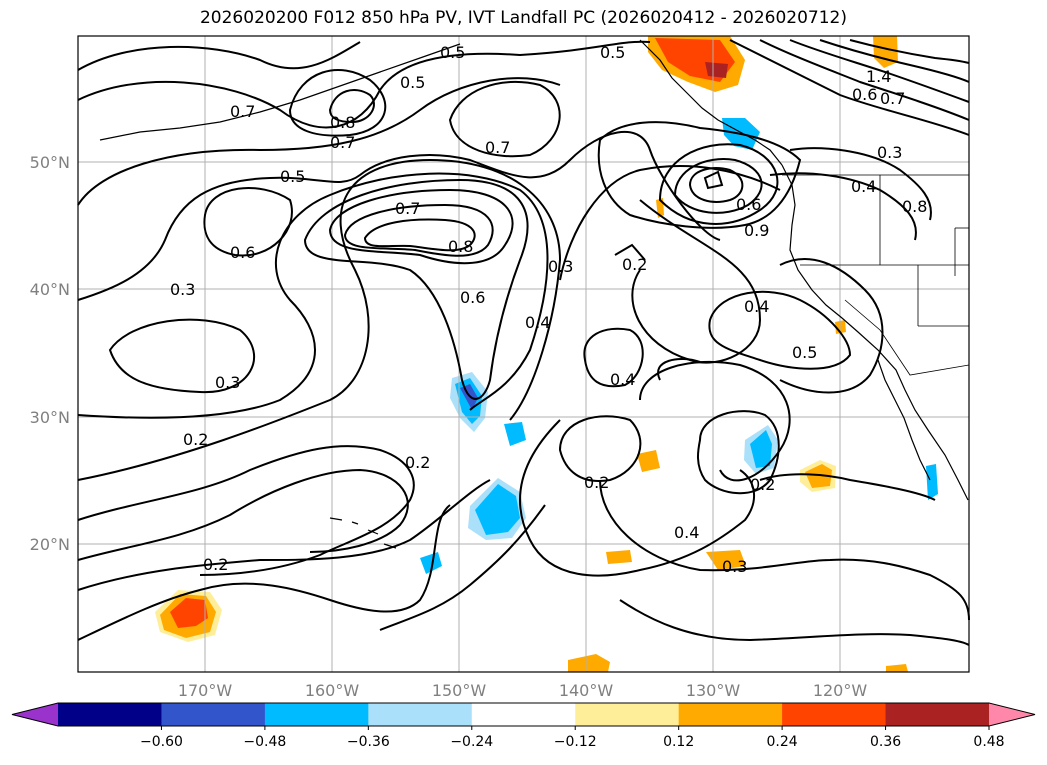  What do you see at coordinates (711, 102) in the screenshot?
I see `coastline-alaska` at bounding box center [711, 102].